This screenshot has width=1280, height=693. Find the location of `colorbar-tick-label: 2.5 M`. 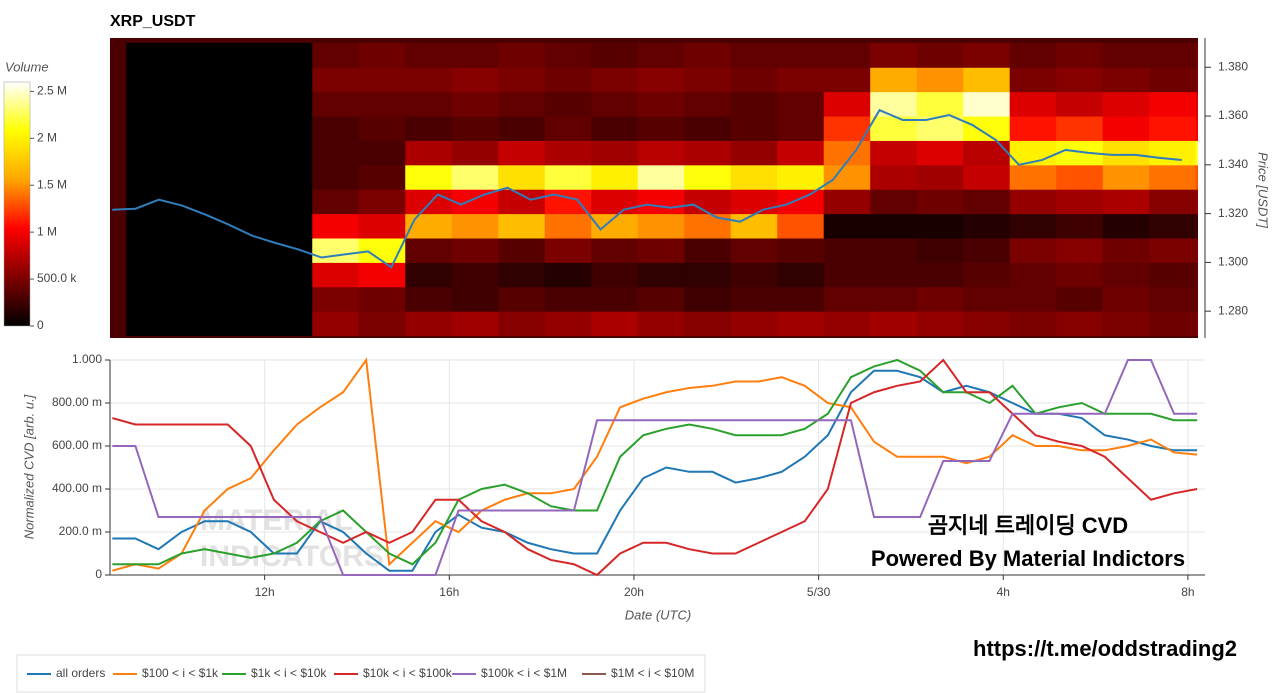

colorbar-tick-label: 2.5 M is located at coordinates (52, 91).